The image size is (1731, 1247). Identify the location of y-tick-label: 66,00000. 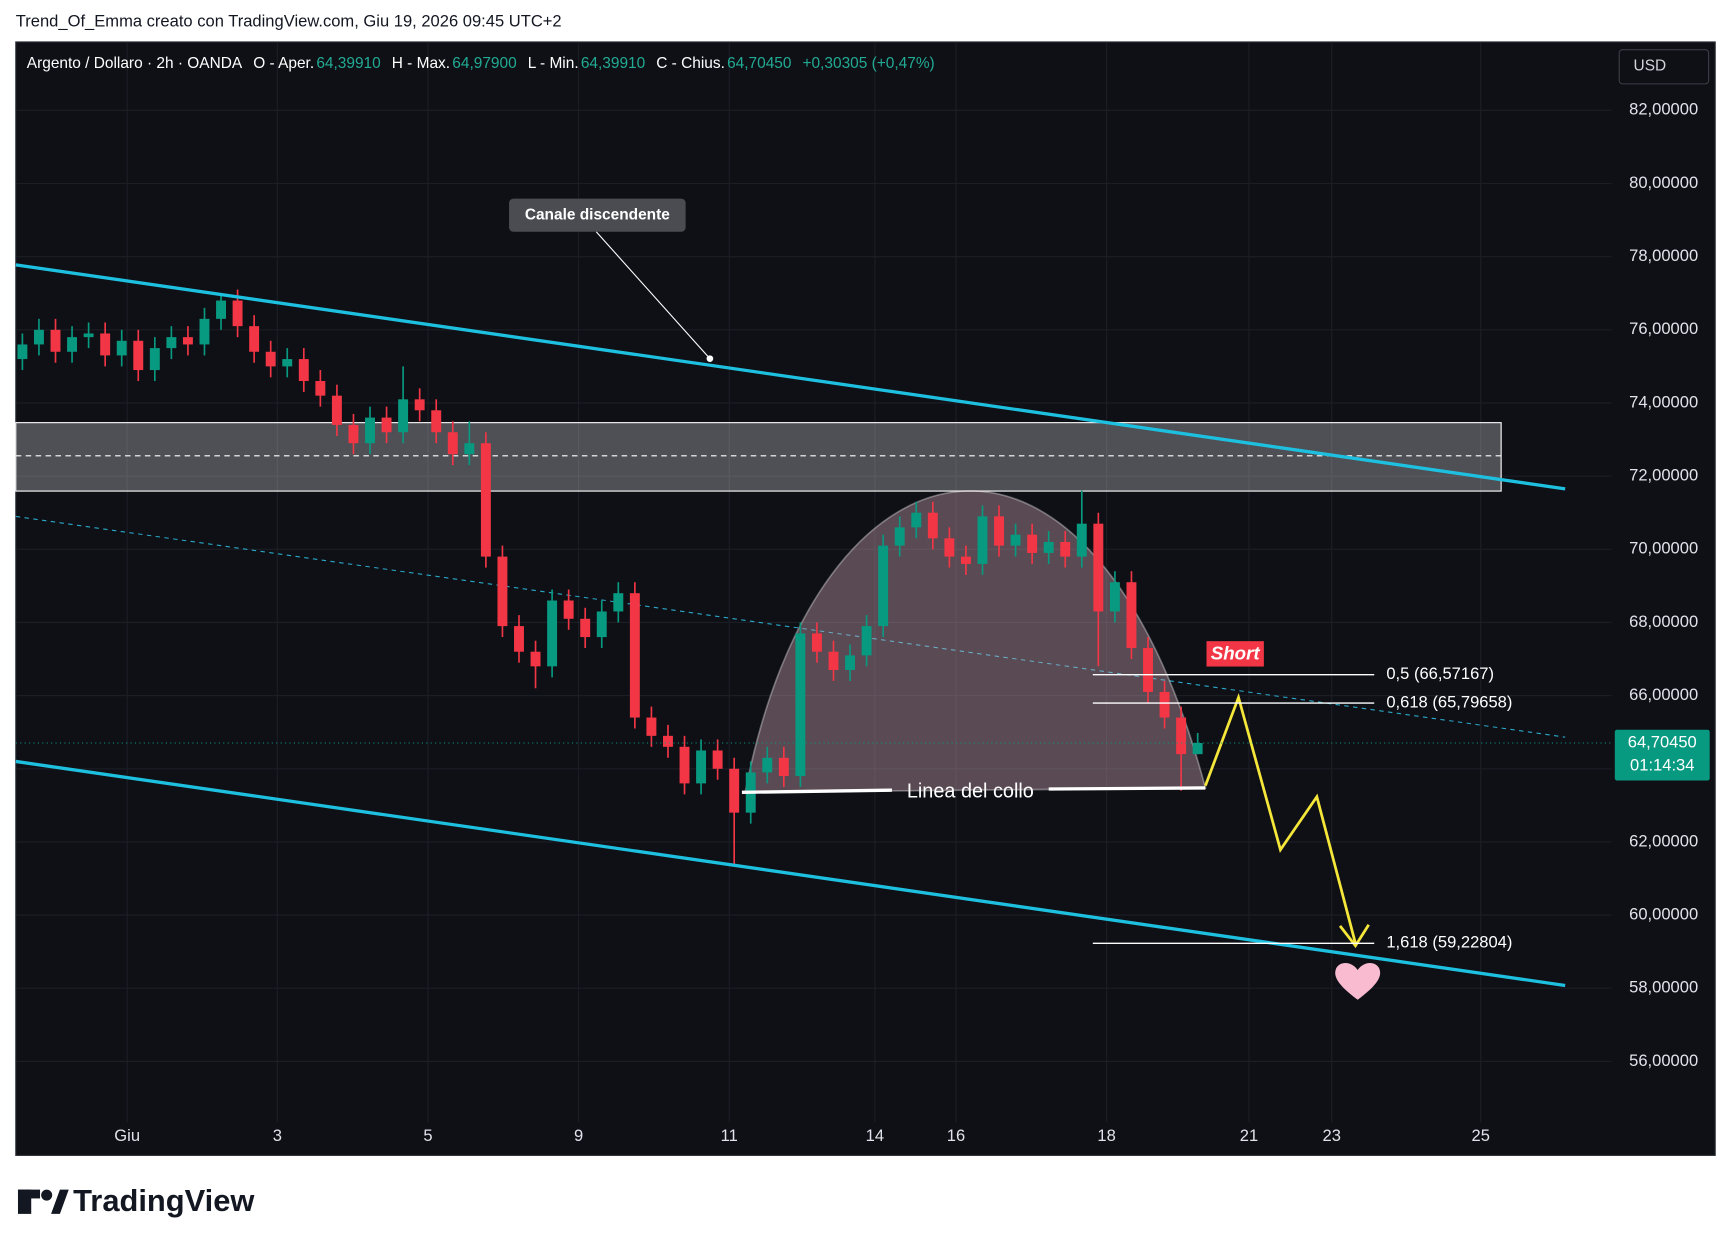
(1663, 694).